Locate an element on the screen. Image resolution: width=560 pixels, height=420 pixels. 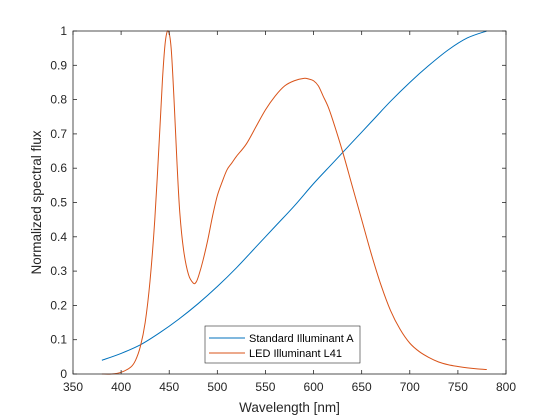
x-tick-label: 650 is located at coordinates (362, 387).